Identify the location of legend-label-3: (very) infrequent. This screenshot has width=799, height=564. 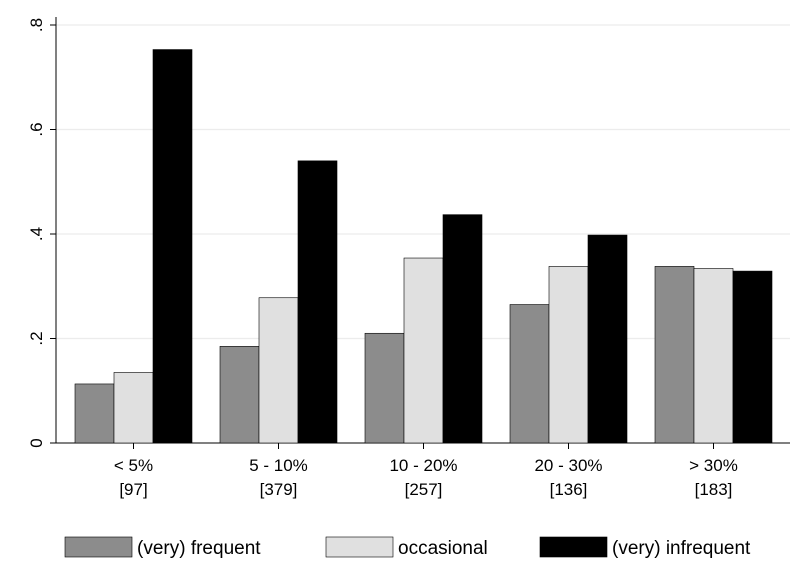
(681, 548).